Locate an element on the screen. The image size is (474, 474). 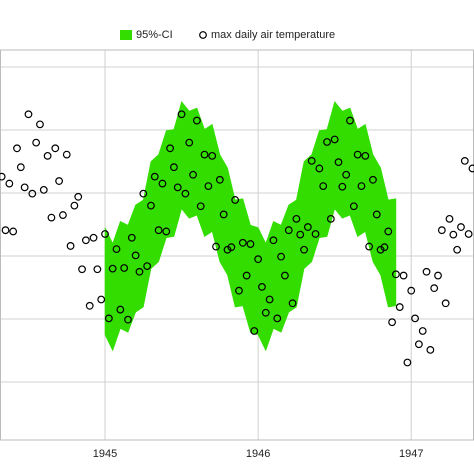
legend-label: max daily air temperature is located at coordinates (273, 35).